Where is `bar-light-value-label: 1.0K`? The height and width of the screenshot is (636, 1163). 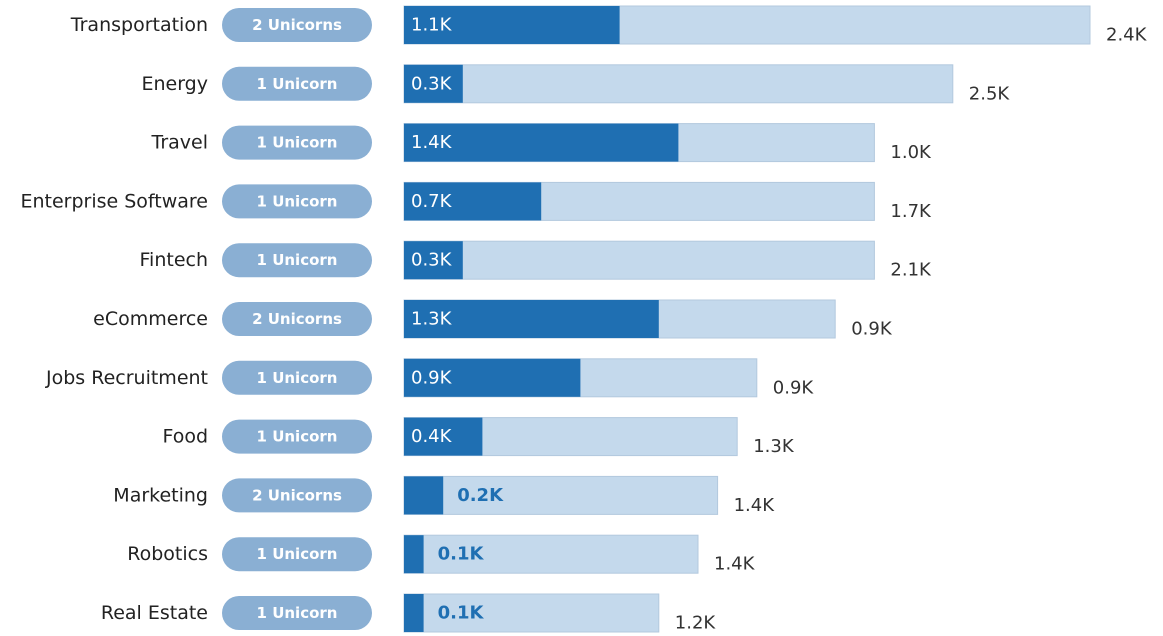
bar-light-value-label: 1.0K is located at coordinates (911, 152).